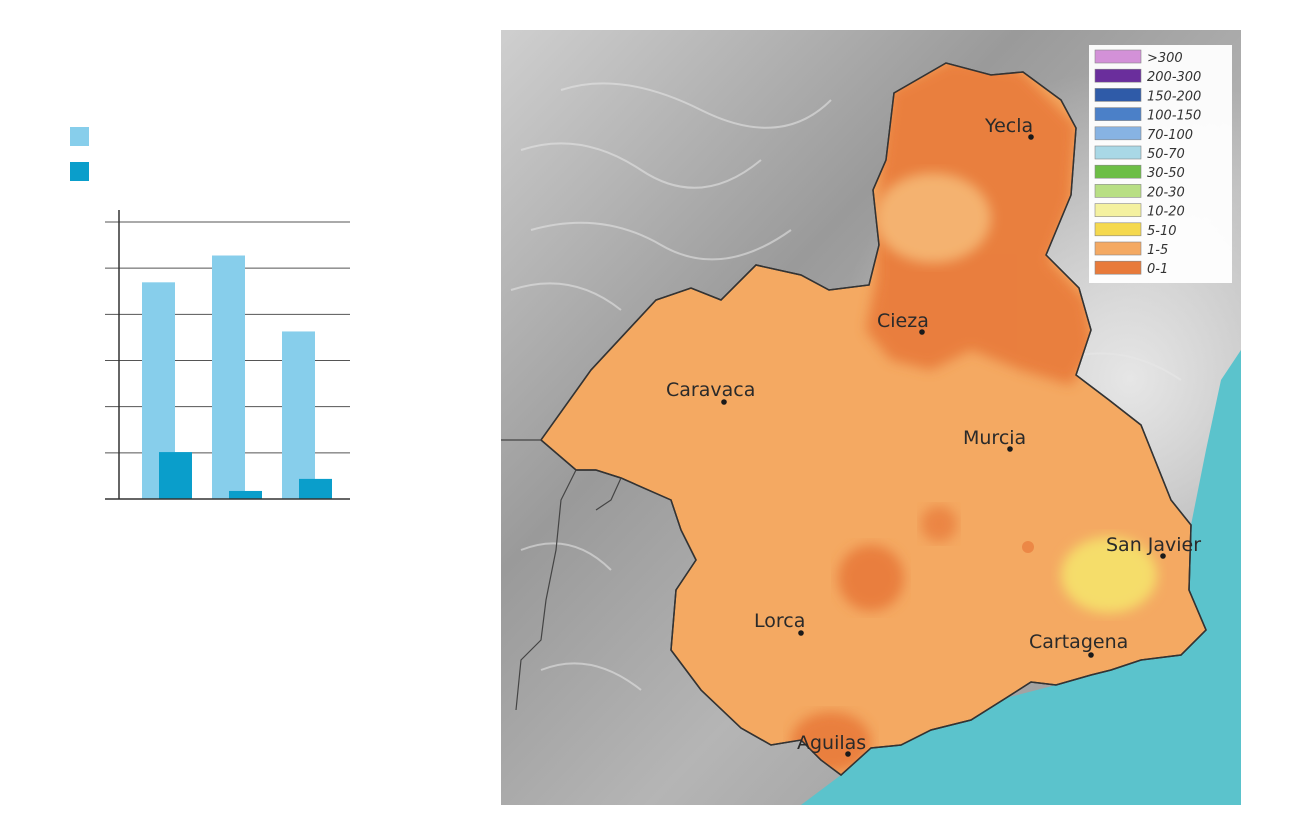  Describe the element at coordinates (1153, 545) in the screenshot. I see `city-label-san-javier: San Javier` at that location.